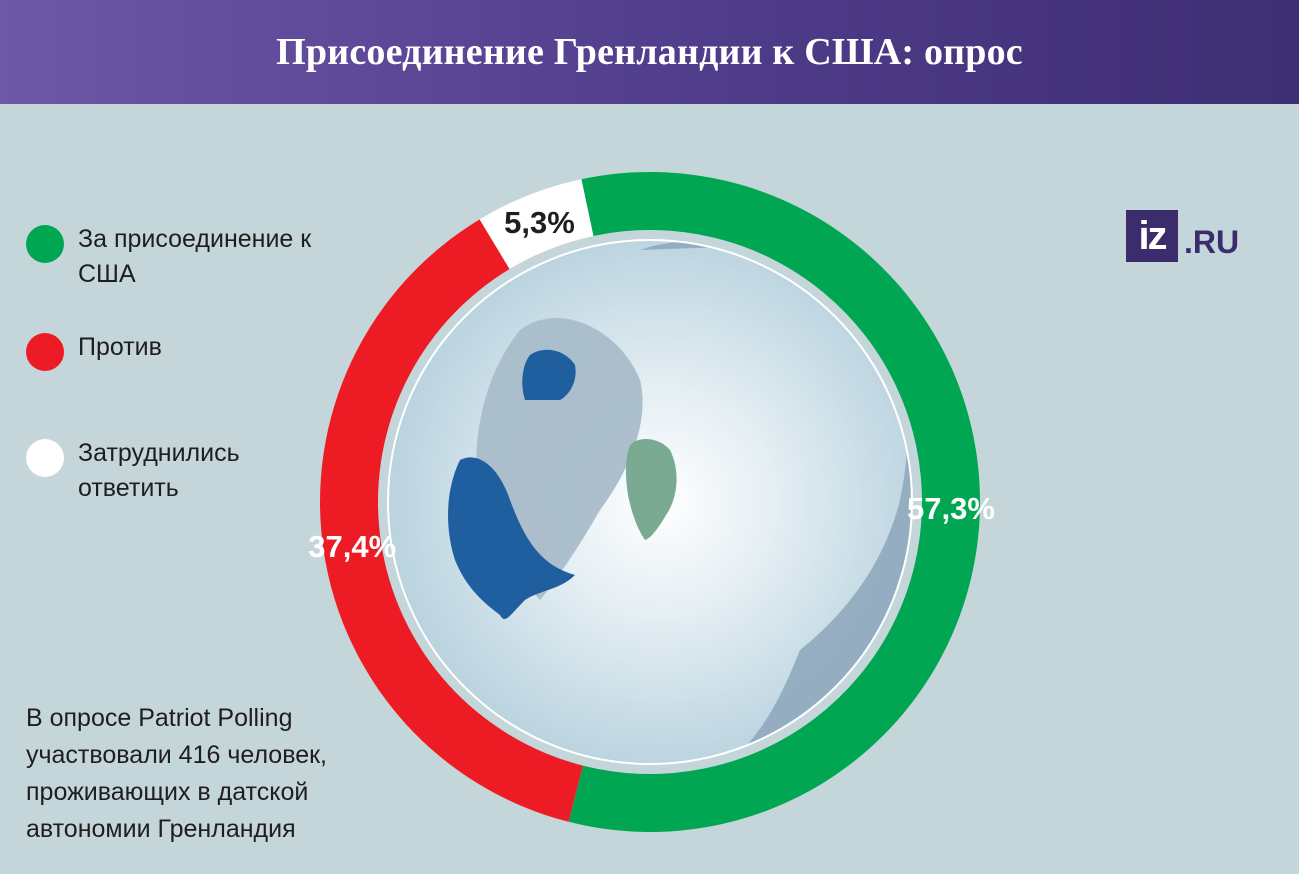  I want to click on greenland-land, so click(651, 489).